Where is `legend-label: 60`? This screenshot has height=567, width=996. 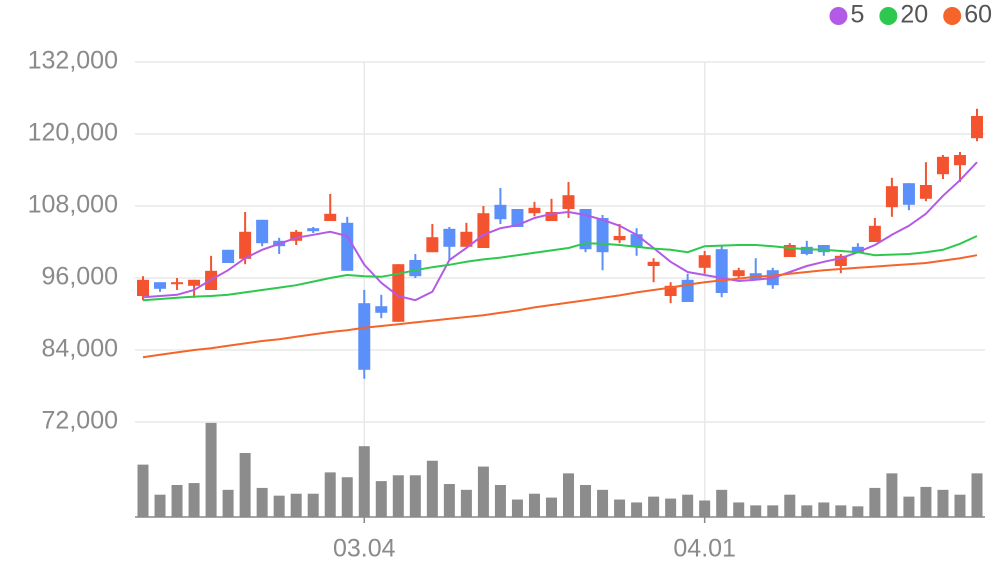
legend-label: 60 is located at coordinates (978, 15).